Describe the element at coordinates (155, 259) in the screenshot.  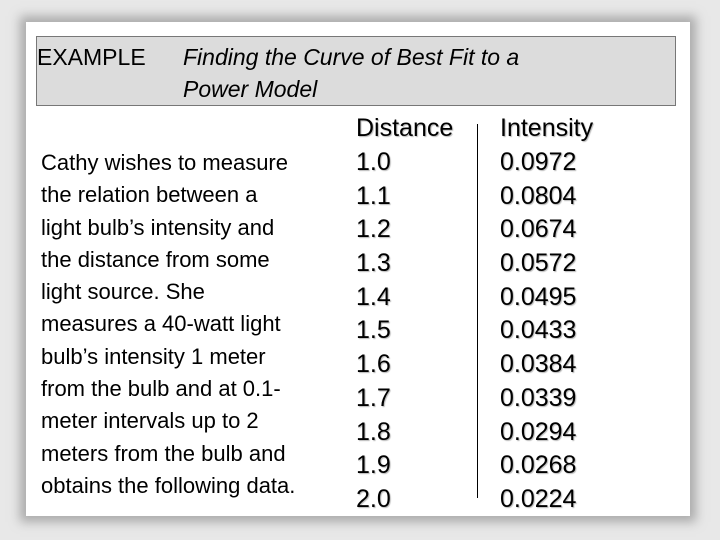
I see `description-line: the distance from some` at that location.